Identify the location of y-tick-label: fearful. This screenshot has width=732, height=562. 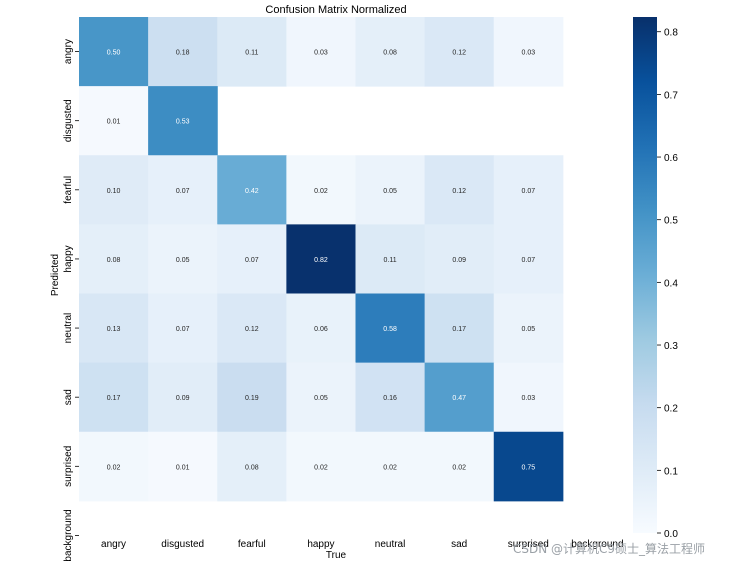
(68, 190).